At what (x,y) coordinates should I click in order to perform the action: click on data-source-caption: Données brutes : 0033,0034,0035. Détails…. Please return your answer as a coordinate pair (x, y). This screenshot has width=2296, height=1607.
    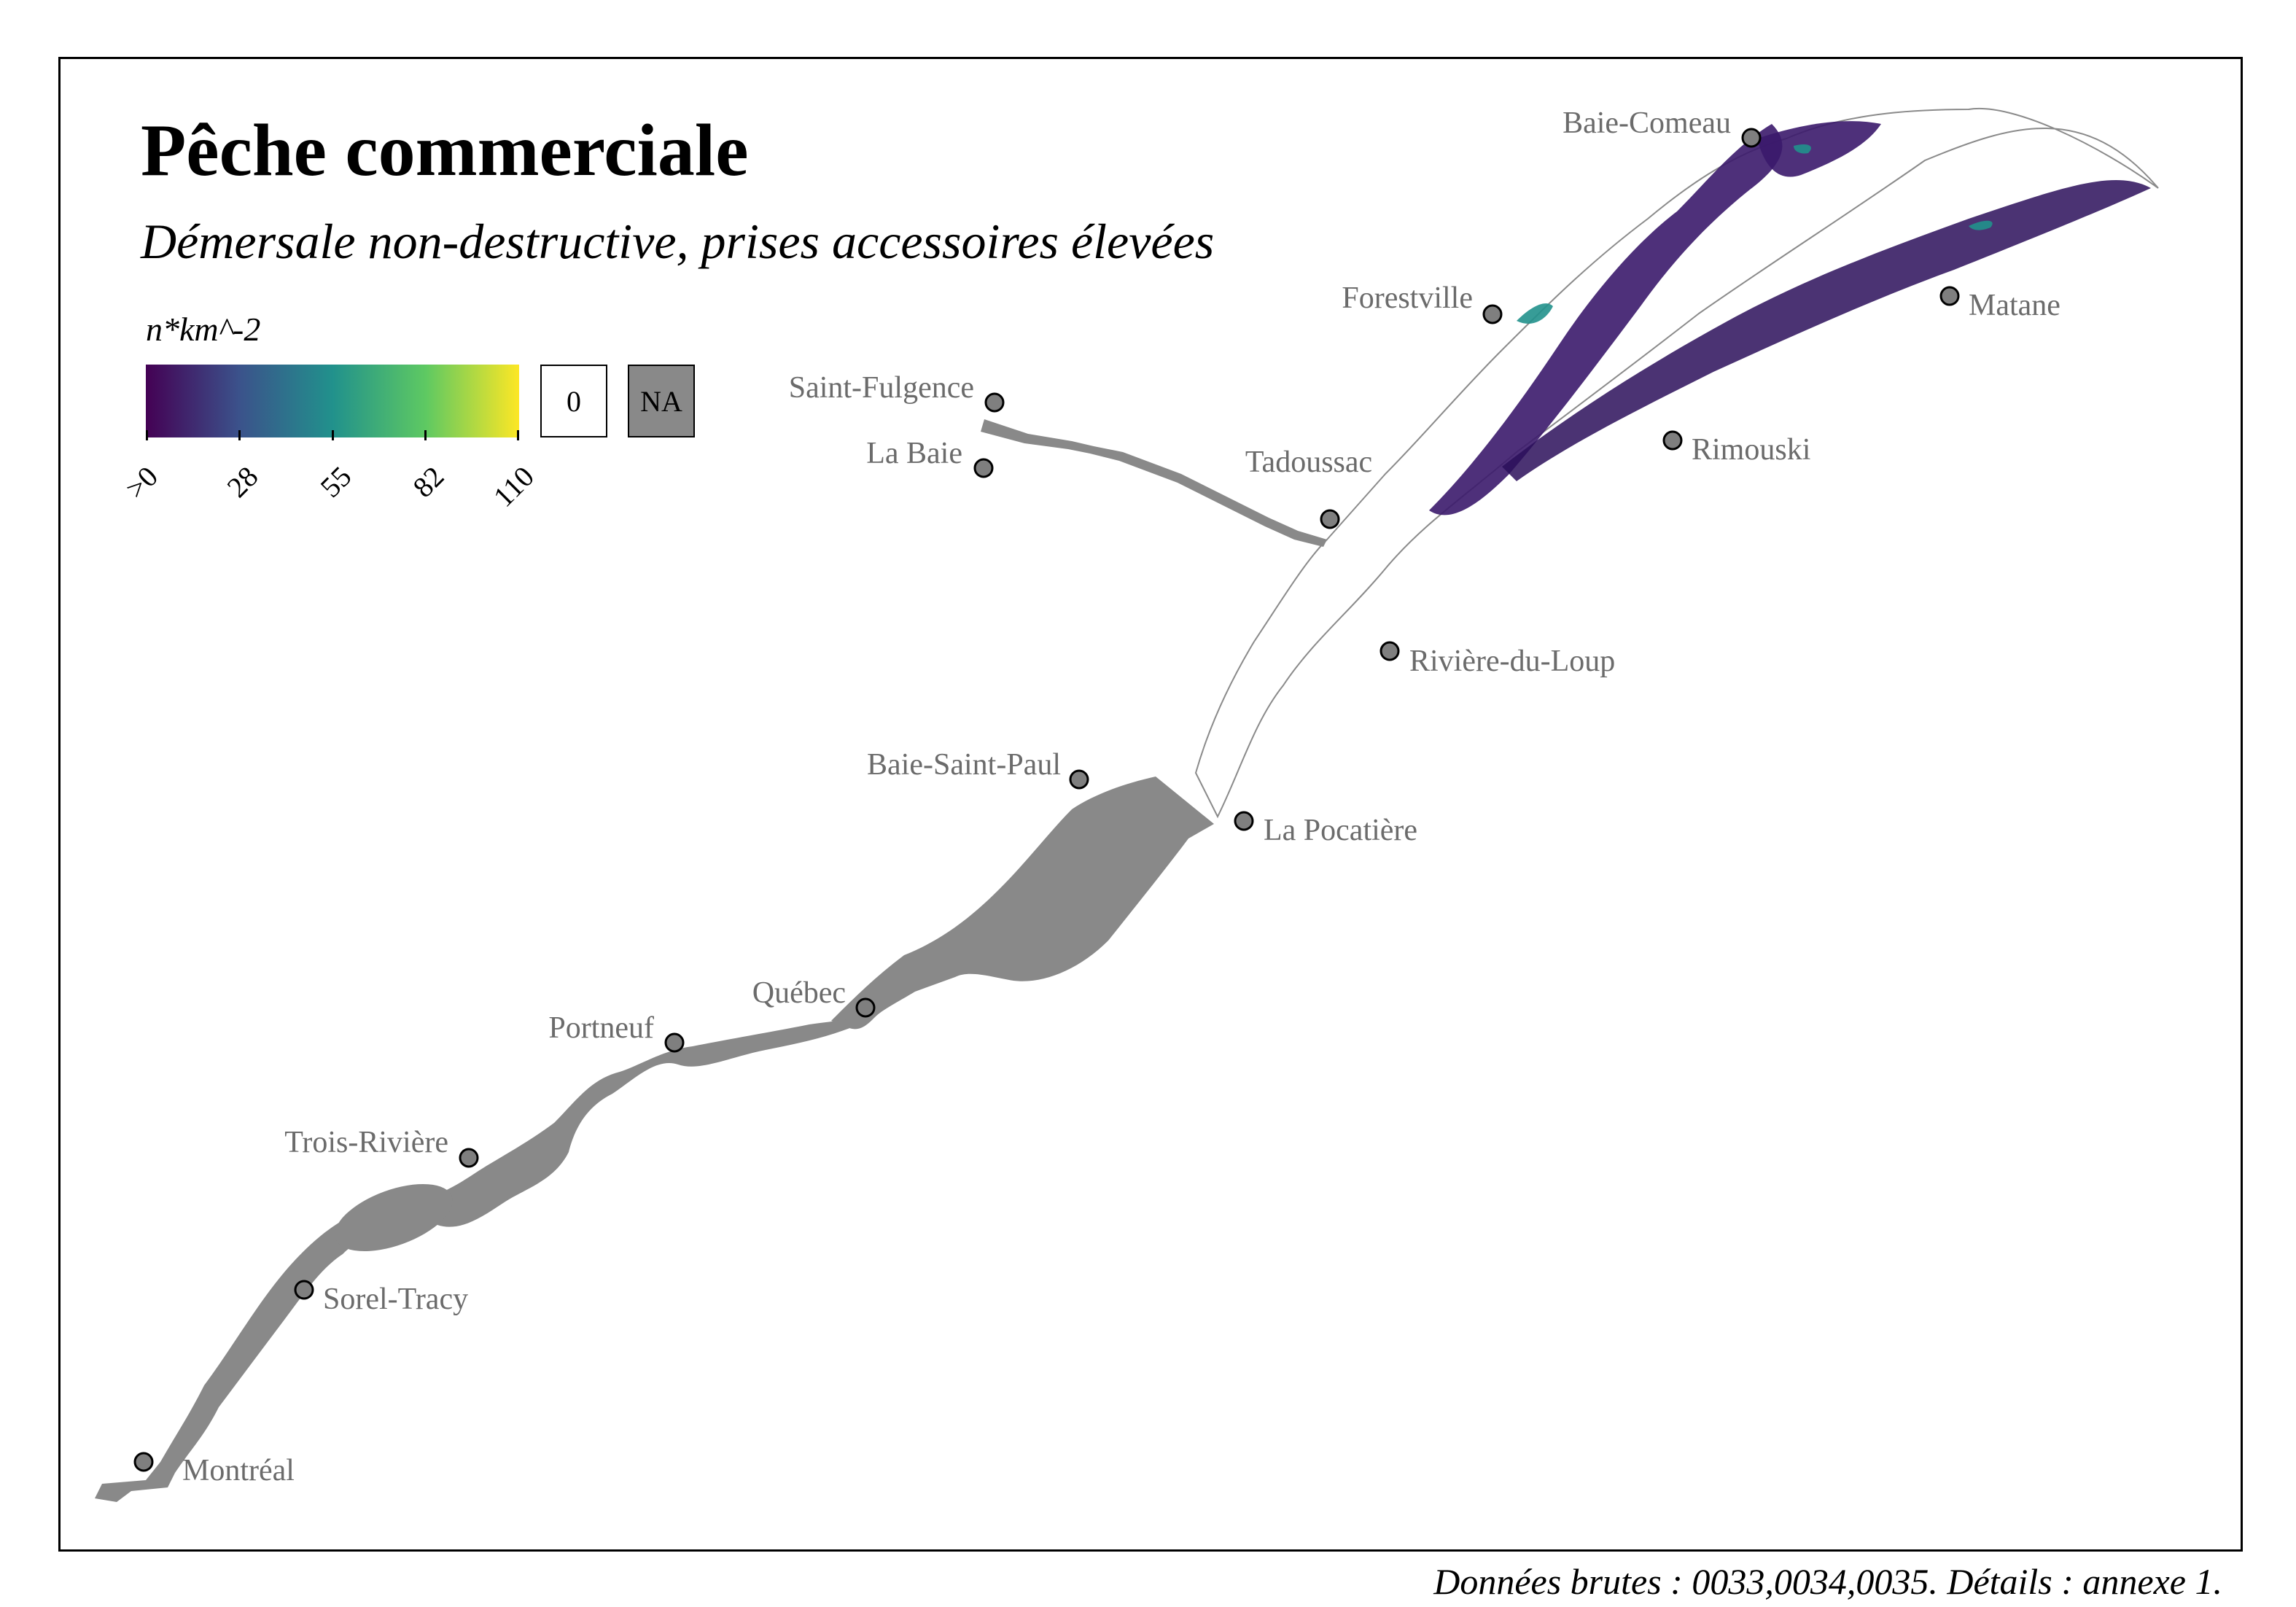
    Looking at the image, I should click on (1828, 1581).